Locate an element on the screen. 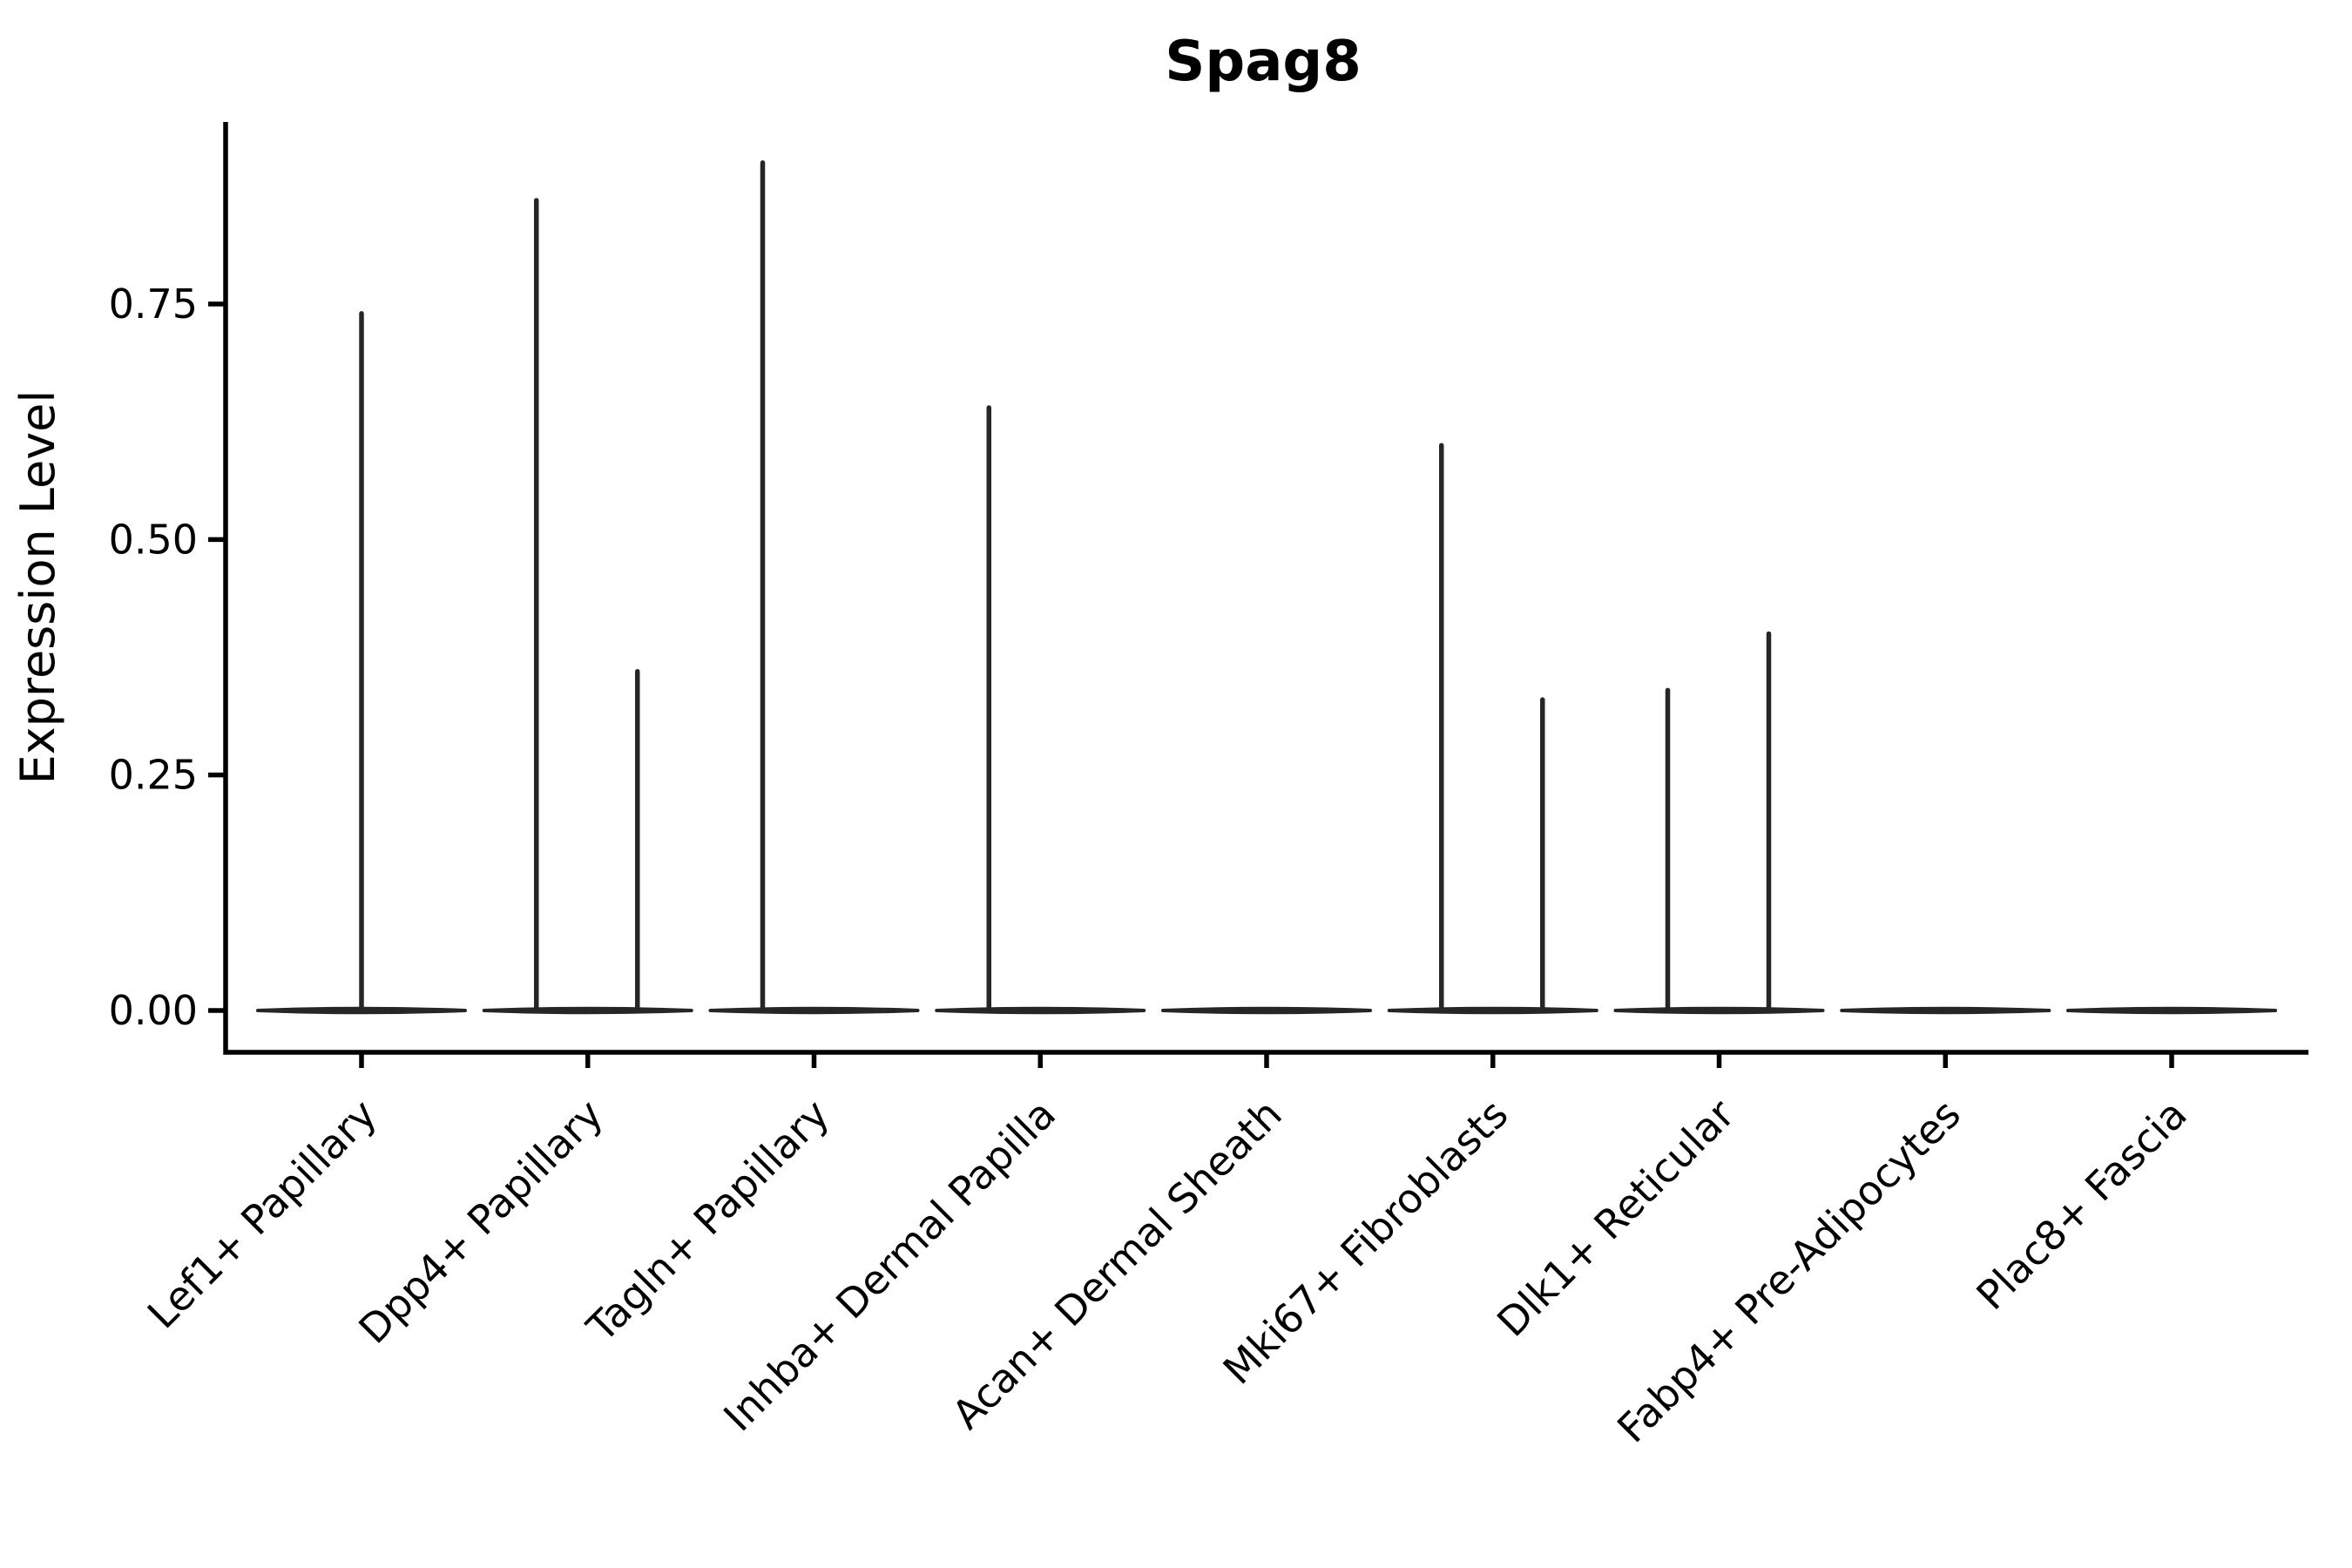 This screenshot has height=1568, width=2352. x-tick-label: Lef1+ Papillary is located at coordinates (262, 1214).